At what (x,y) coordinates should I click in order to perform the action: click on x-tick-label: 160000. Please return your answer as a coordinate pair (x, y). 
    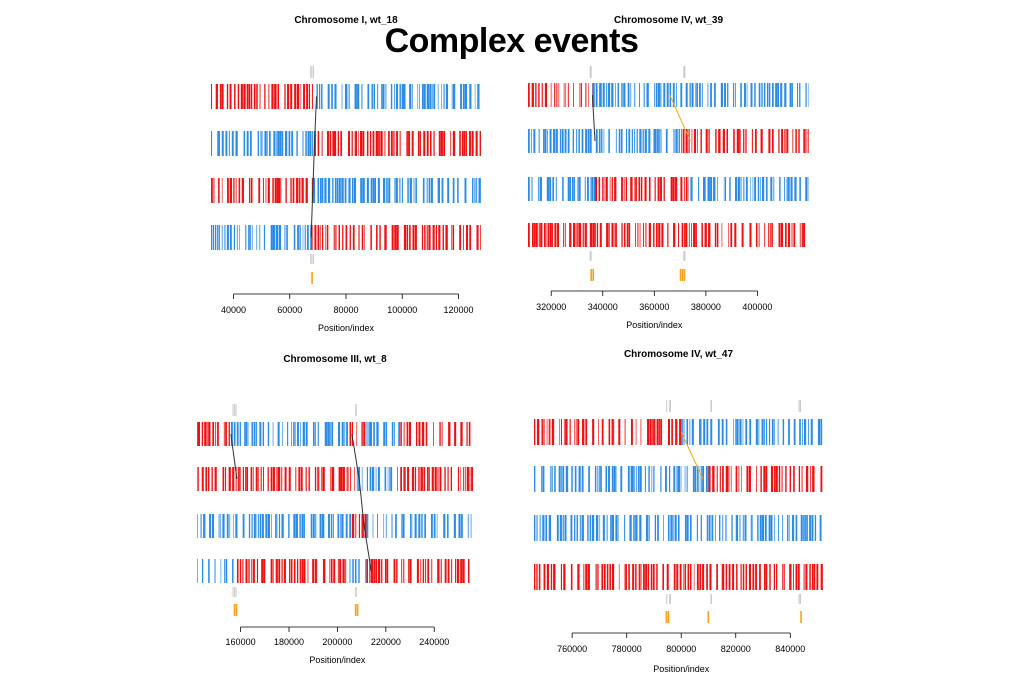
    Looking at the image, I should click on (241, 642).